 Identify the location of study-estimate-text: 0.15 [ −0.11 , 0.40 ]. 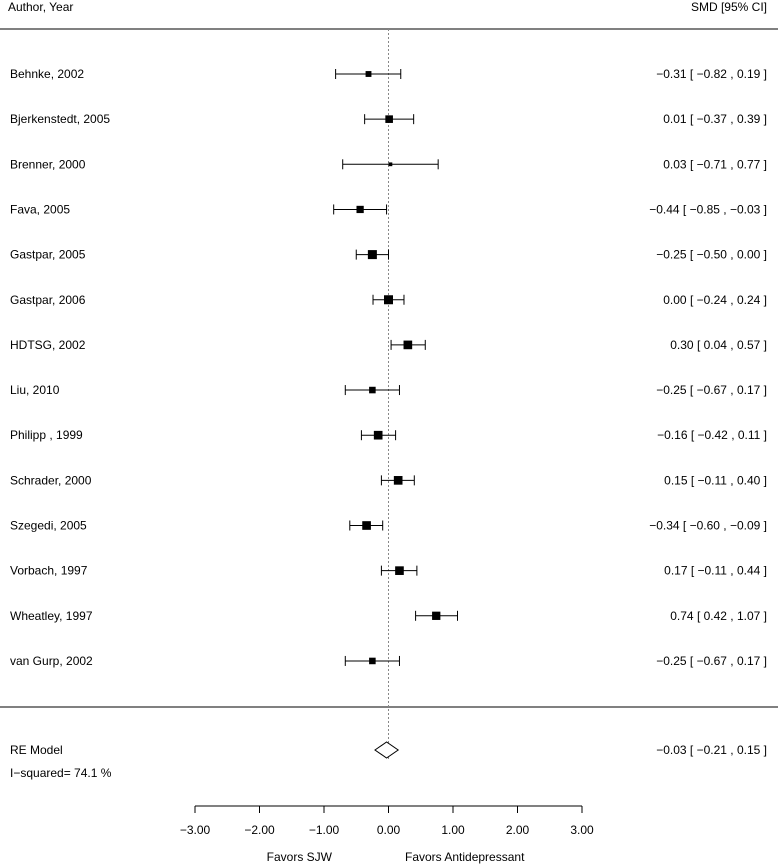
(715, 480).